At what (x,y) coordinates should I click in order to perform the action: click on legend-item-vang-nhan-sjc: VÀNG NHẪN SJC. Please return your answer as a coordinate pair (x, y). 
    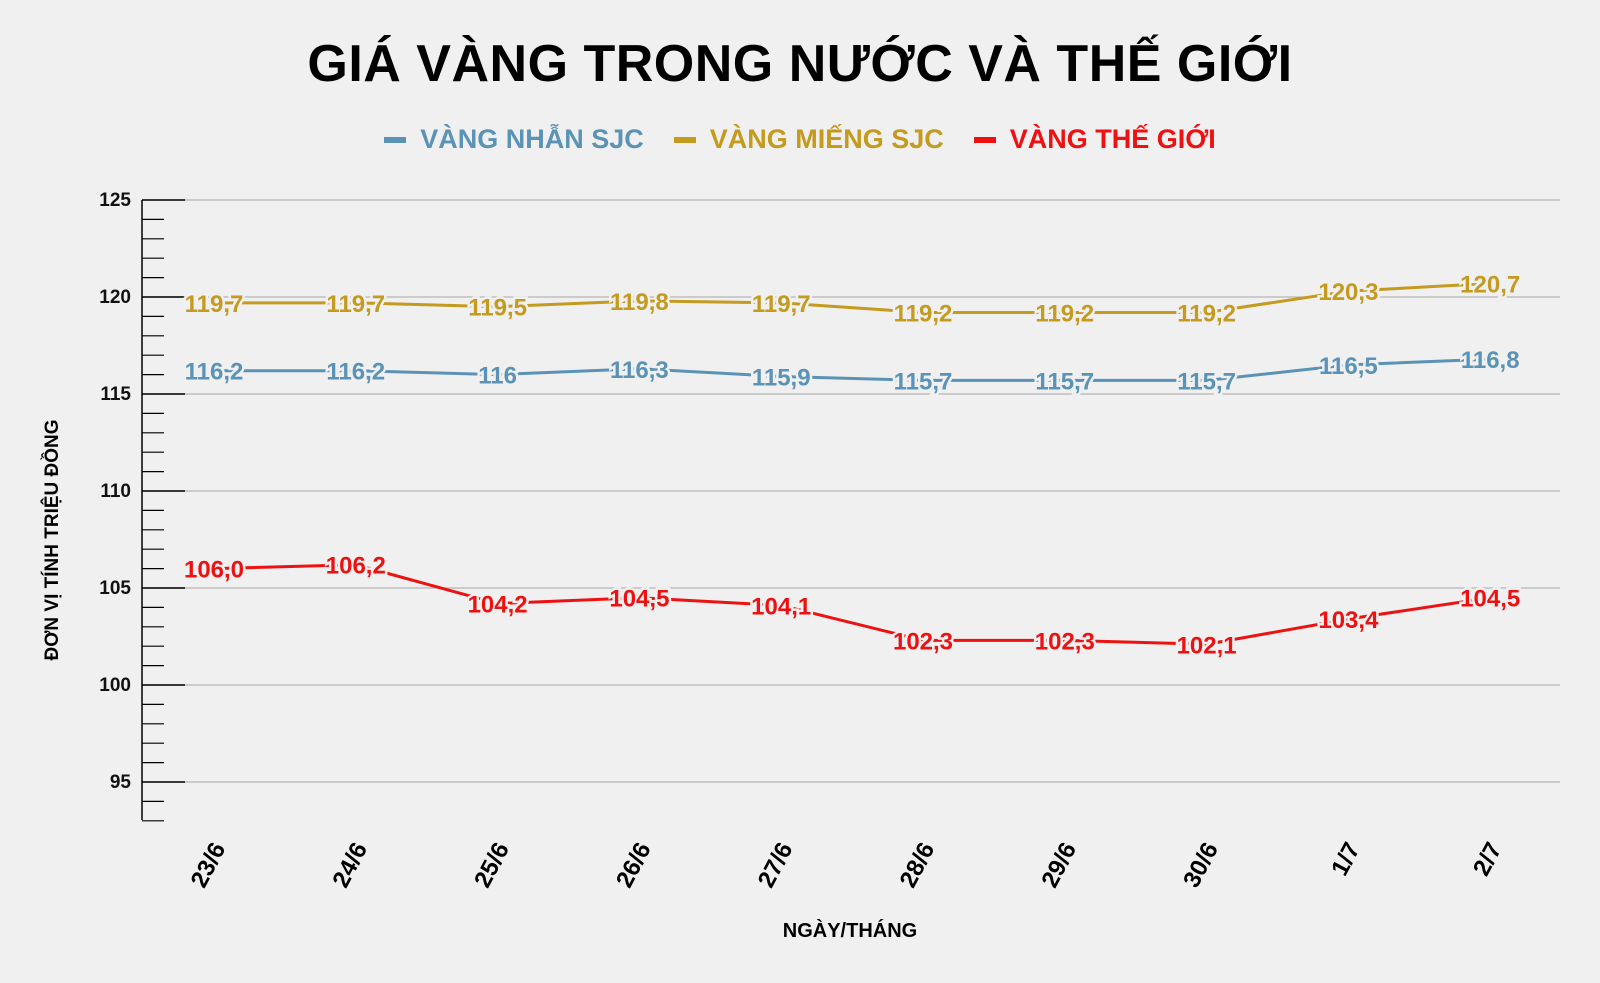
    Looking at the image, I should click on (514, 139).